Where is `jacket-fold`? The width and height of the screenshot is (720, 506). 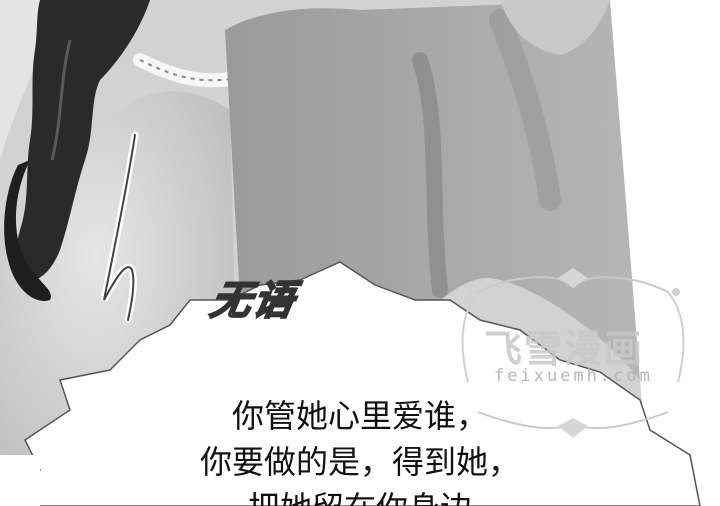
jacket-fold is located at coordinates (430, 175).